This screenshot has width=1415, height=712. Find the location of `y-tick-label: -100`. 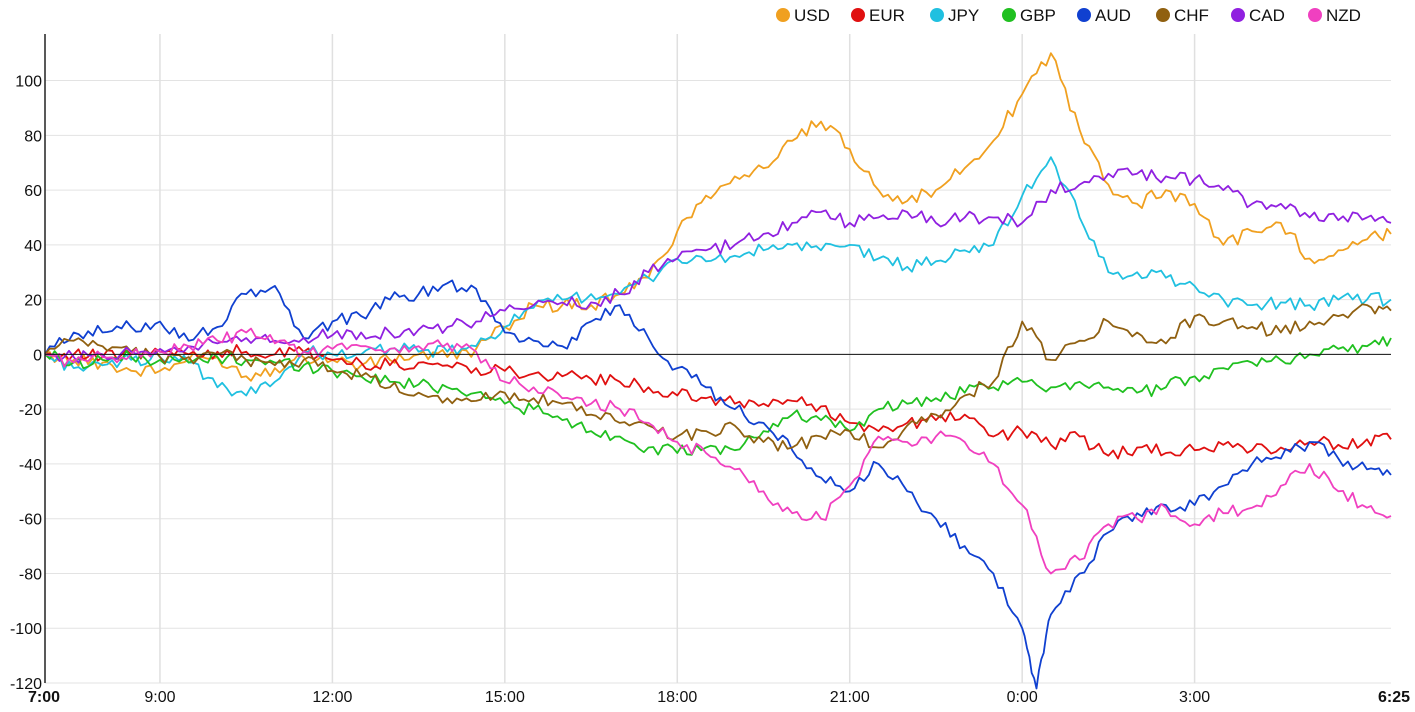

y-tick-label: -100 is located at coordinates (26, 629).